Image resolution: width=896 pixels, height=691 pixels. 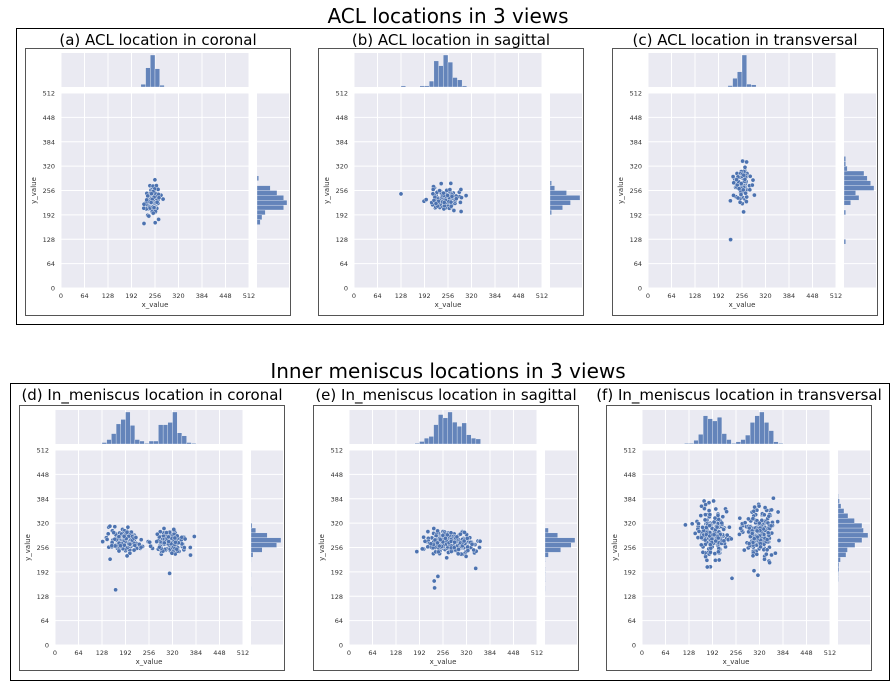 What do you see at coordinates (342, 118) in the screenshot?
I see `y-tick-label: 448` at bounding box center [342, 118].